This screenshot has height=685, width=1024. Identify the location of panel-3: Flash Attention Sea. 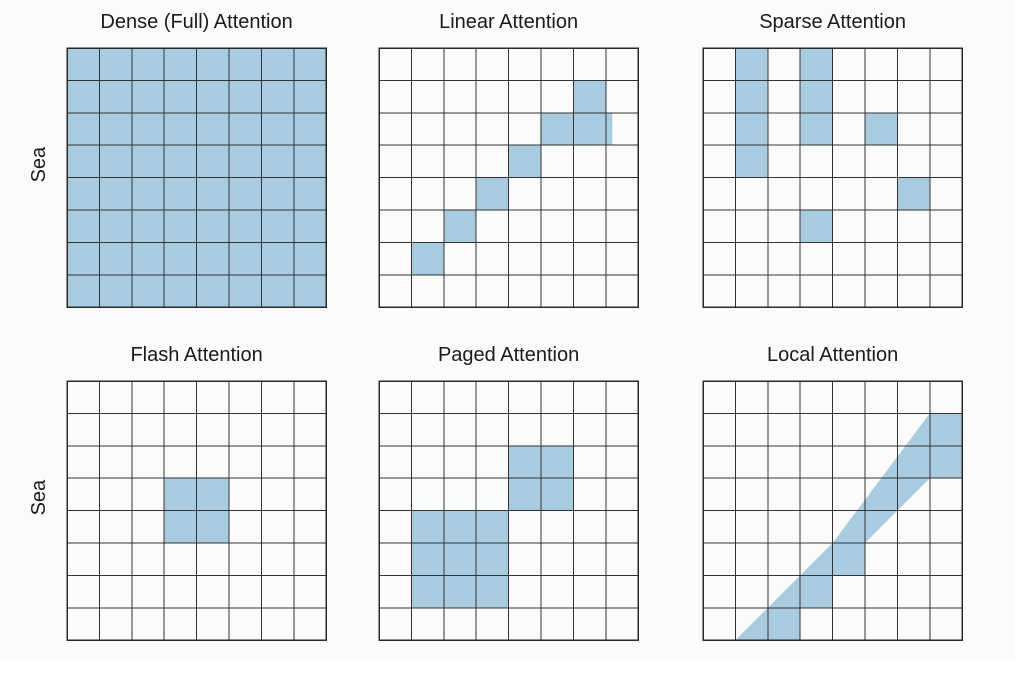
(177, 492).